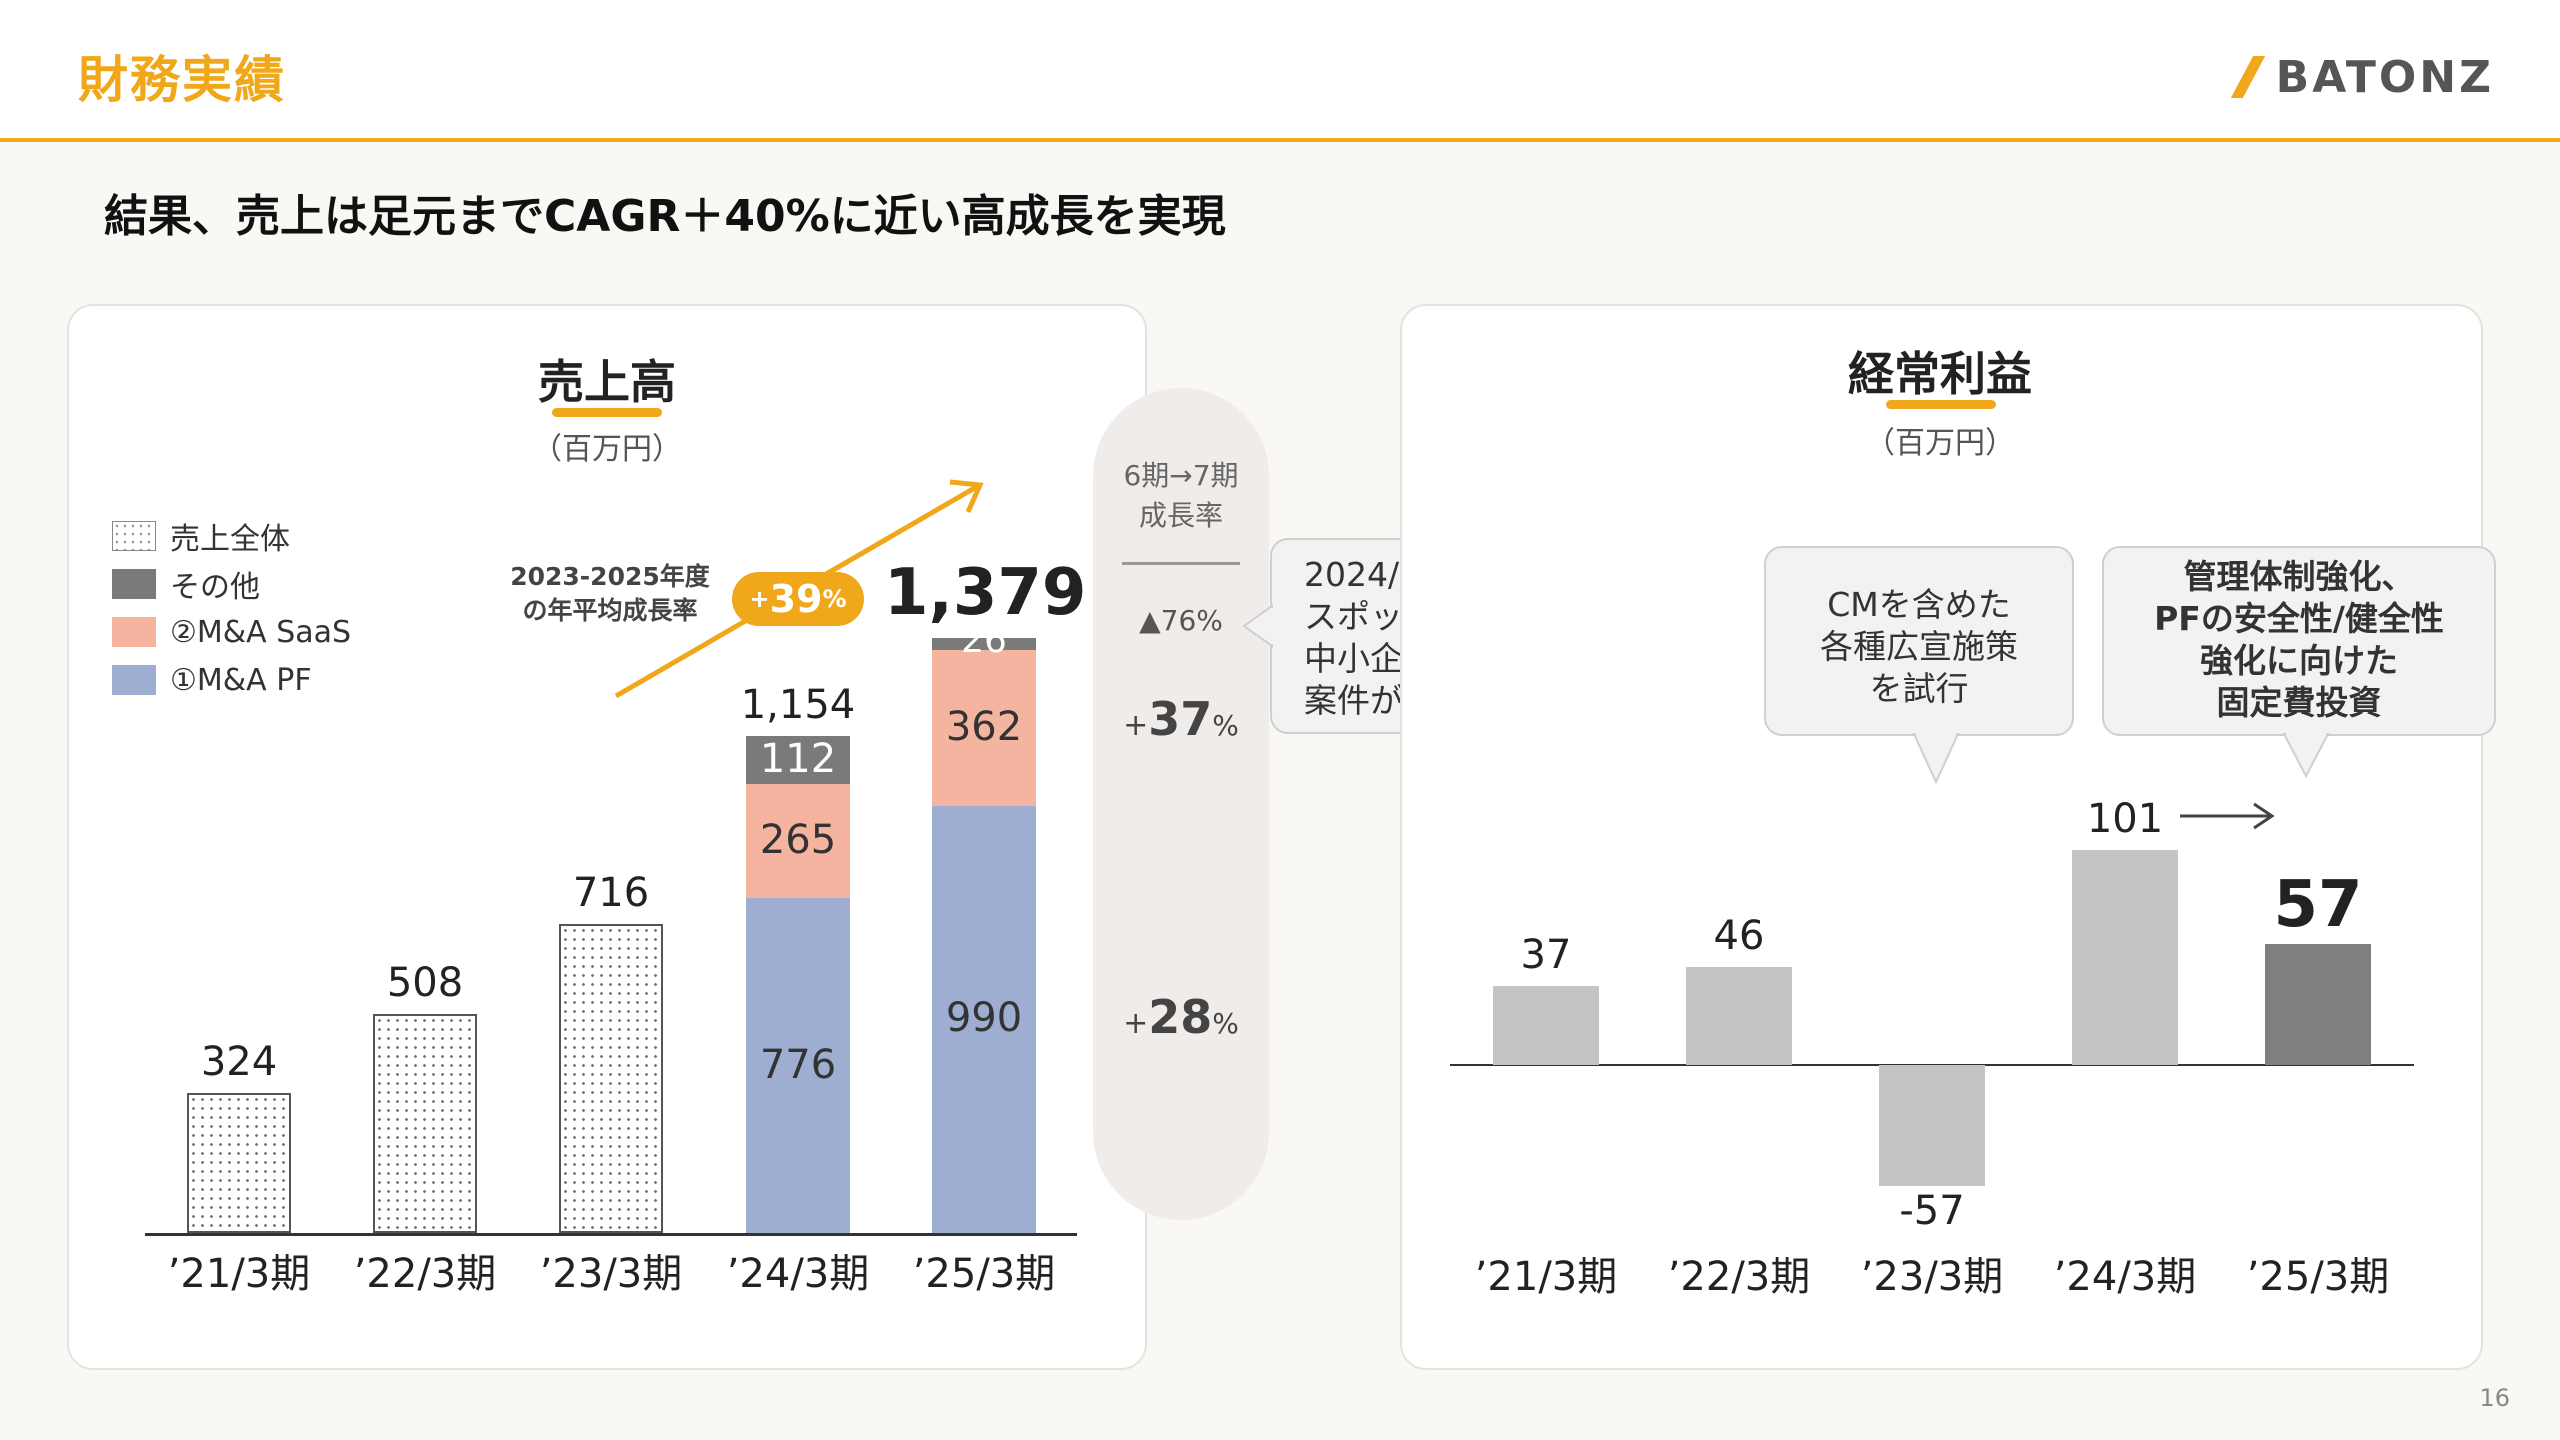 The image size is (2560, 1440). What do you see at coordinates (607, 382) in the screenshot?
I see `revenue-title: 売上高` at bounding box center [607, 382].